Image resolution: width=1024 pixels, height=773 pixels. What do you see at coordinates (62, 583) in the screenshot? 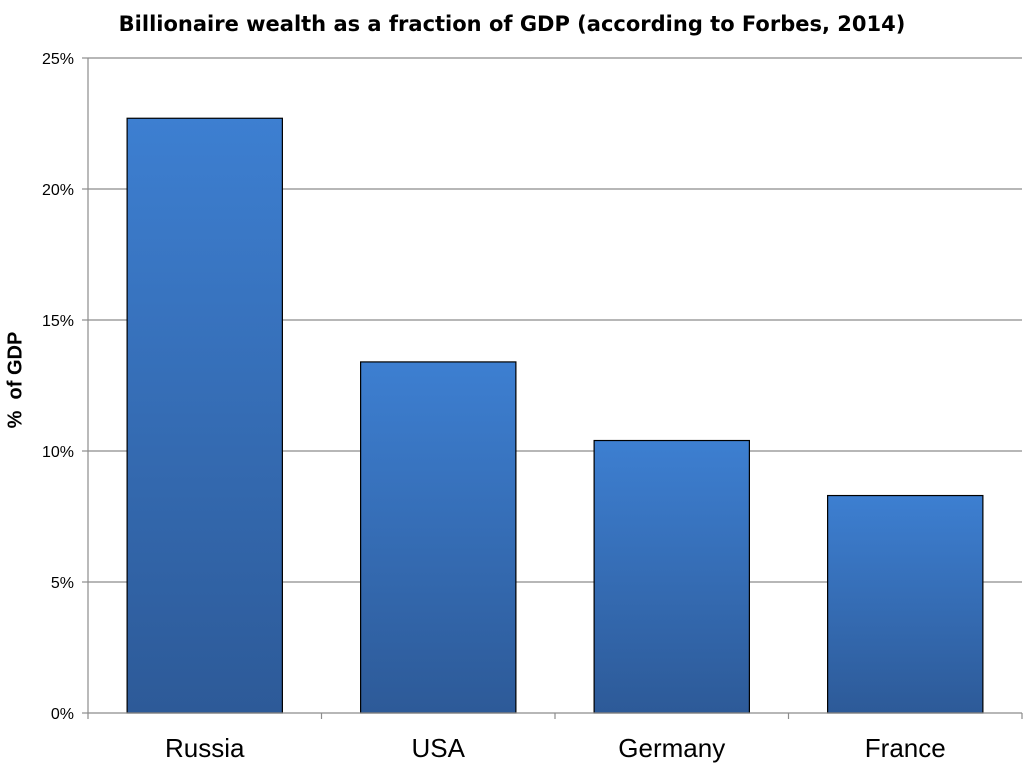
I see `y-tick-label: 5%` at bounding box center [62, 583].